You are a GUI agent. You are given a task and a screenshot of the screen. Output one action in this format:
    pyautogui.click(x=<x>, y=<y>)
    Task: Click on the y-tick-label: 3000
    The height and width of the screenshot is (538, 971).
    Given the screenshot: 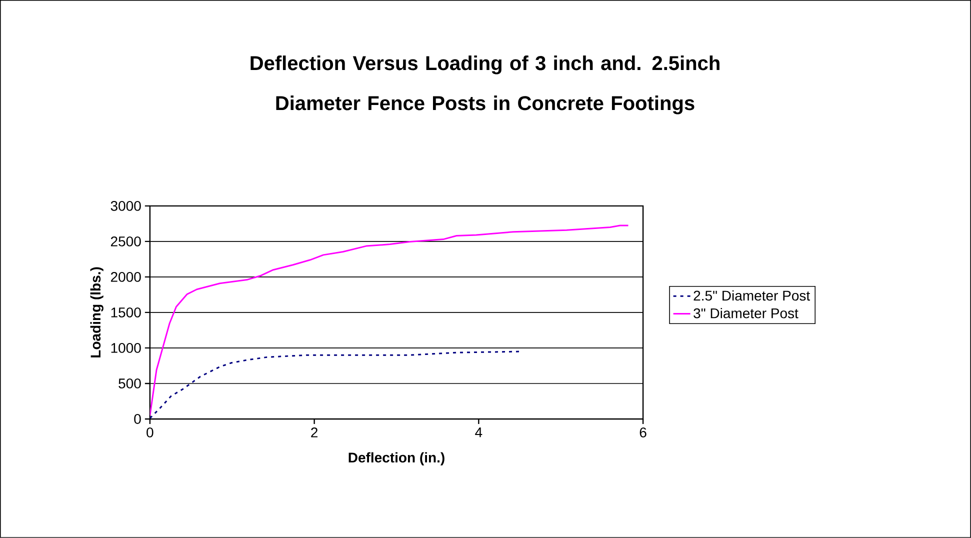 What is the action you would take?
    pyautogui.click(x=125, y=206)
    